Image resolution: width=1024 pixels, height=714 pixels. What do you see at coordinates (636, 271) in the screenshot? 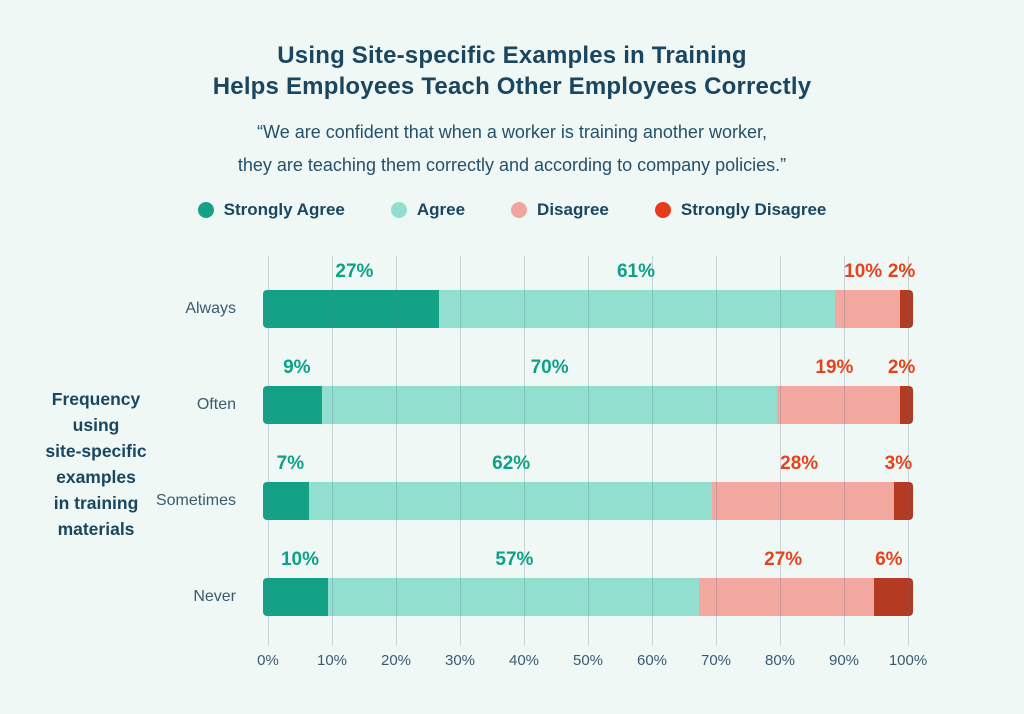
I see `percent-label: 61%` at bounding box center [636, 271].